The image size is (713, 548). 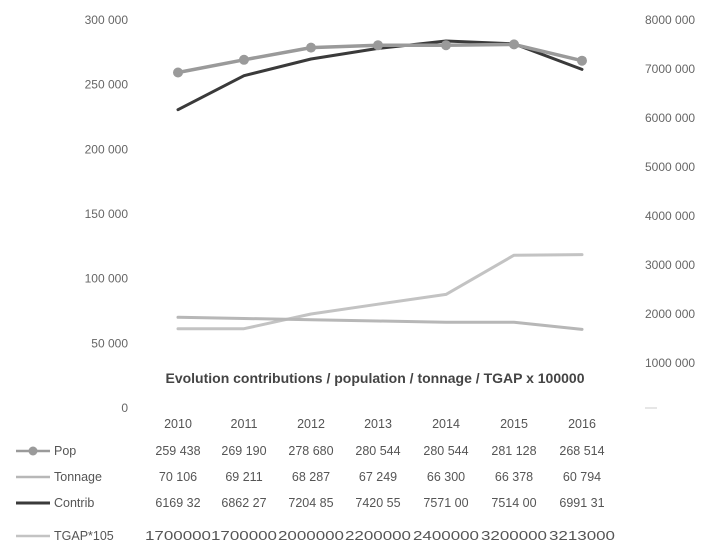 I want to click on left-tick-label: 50 000, so click(x=109, y=343).